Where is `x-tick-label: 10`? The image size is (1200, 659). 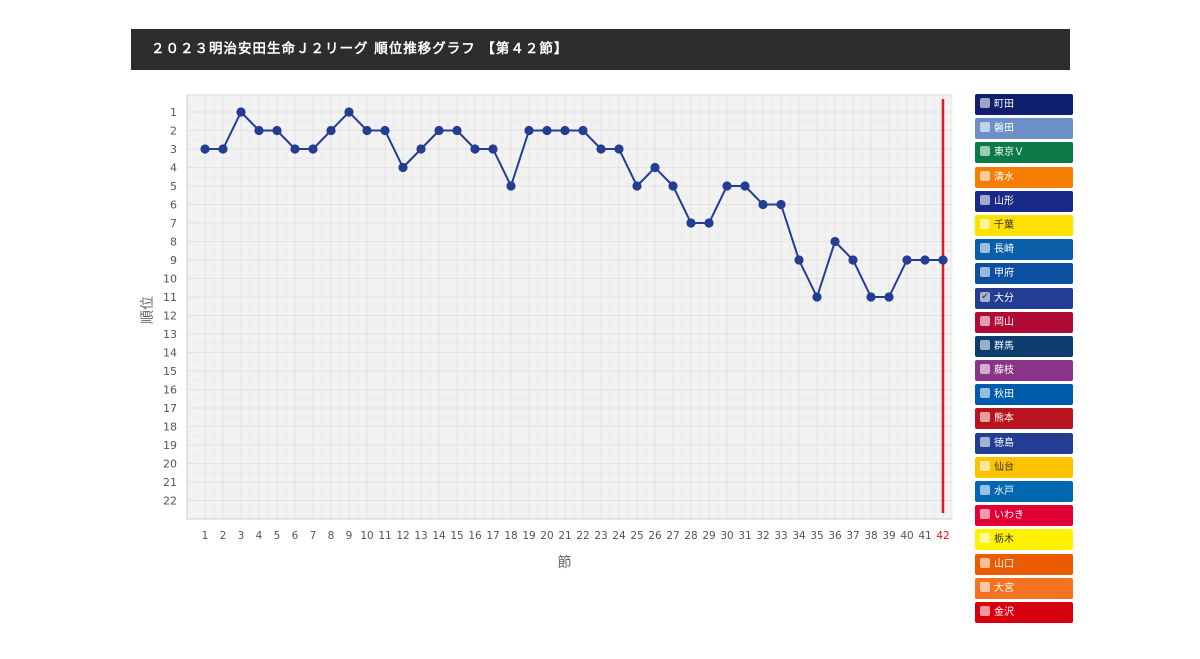 x-tick-label: 10 is located at coordinates (366, 536).